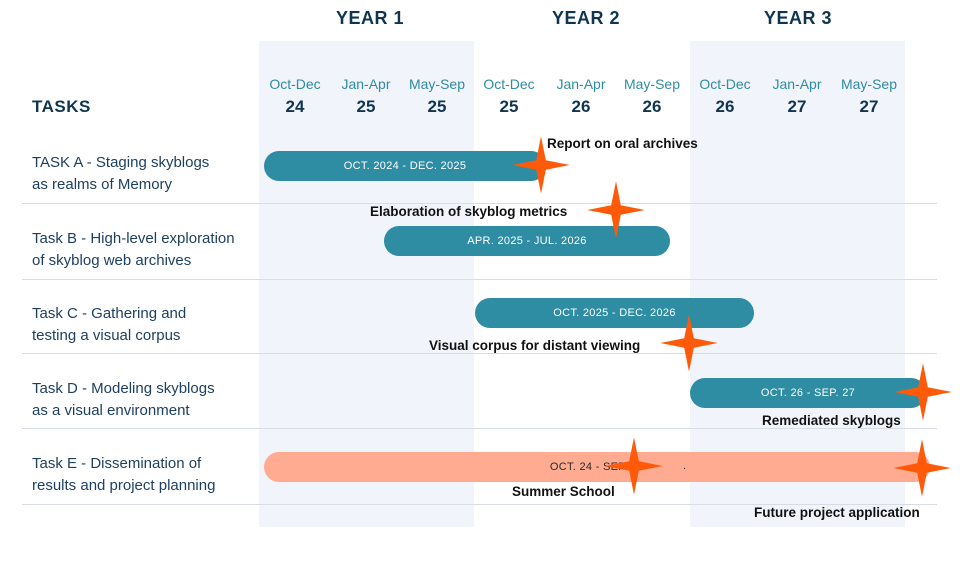 Image resolution: width=960 pixels, height=578 pixels. What do you see at coordinates (111, 410) in the screenshot?
I see `task-label-line: as a visual environment` at bounding box center [111, 410].